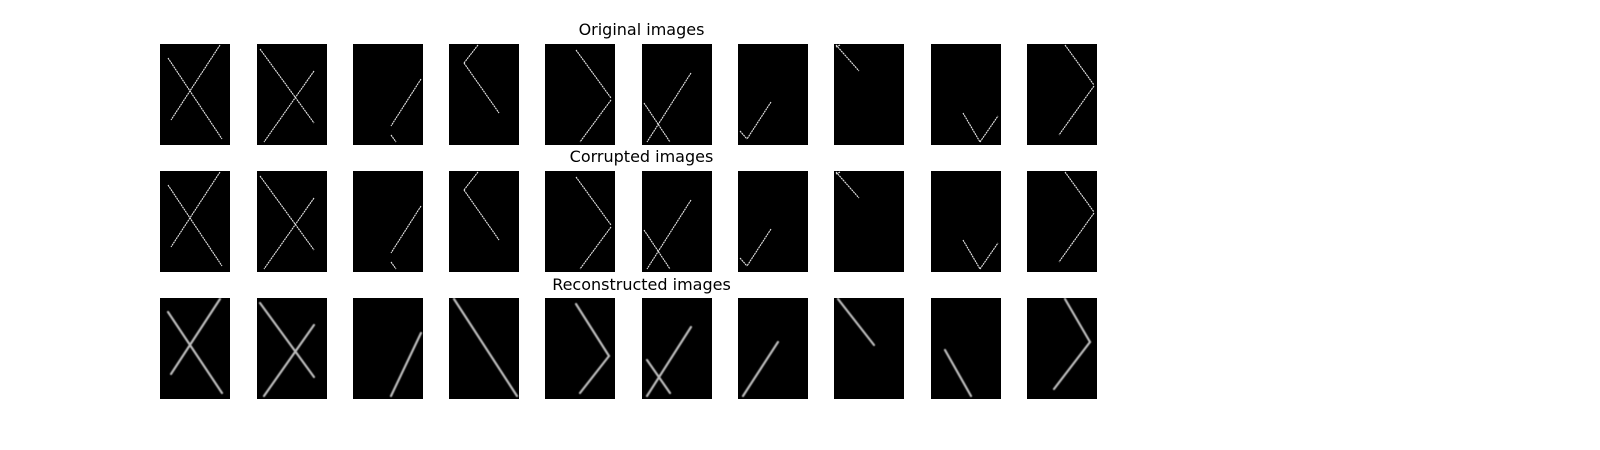  I want to click on row-title-corrupted: Corrupted images, so click(641, 156).